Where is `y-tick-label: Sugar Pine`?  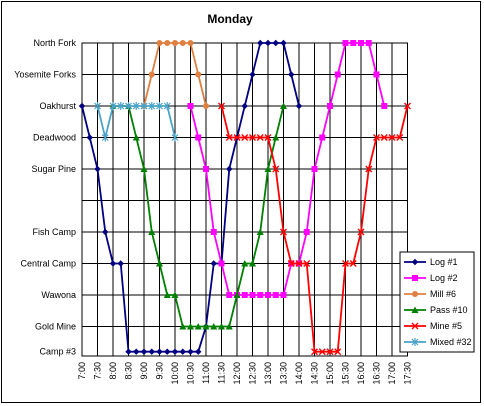
y-tick-label: Sugar Pine is located at coordinates (53, 169).